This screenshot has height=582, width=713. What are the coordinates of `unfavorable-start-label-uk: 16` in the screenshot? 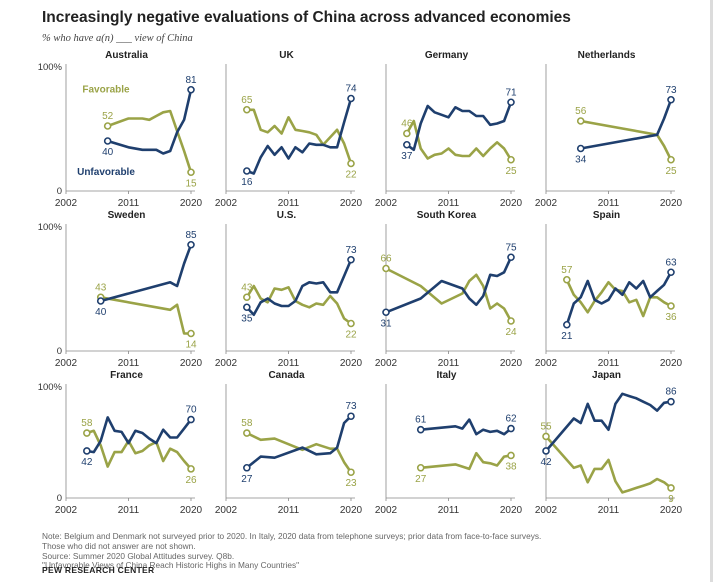 It's located at (247, 182).